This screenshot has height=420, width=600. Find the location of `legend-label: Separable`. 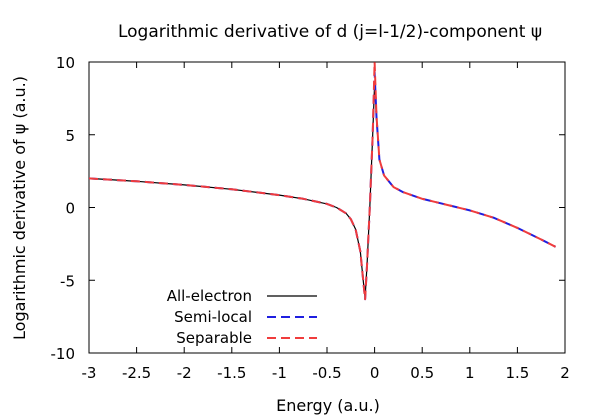

legend-label: Separable is located at coordinates (214, 338).